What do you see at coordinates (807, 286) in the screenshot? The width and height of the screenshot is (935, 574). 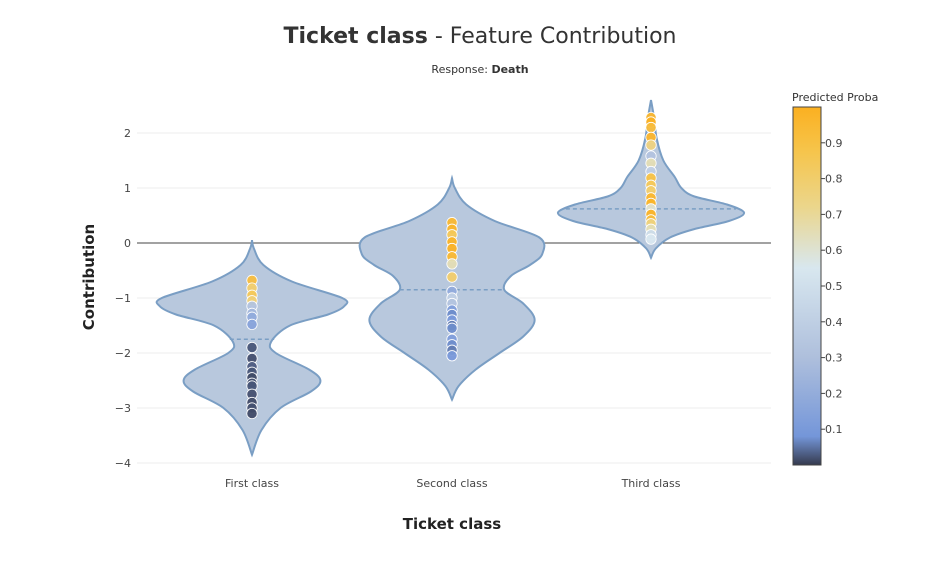 I see `colorbar` at bounding box center [807, 286].